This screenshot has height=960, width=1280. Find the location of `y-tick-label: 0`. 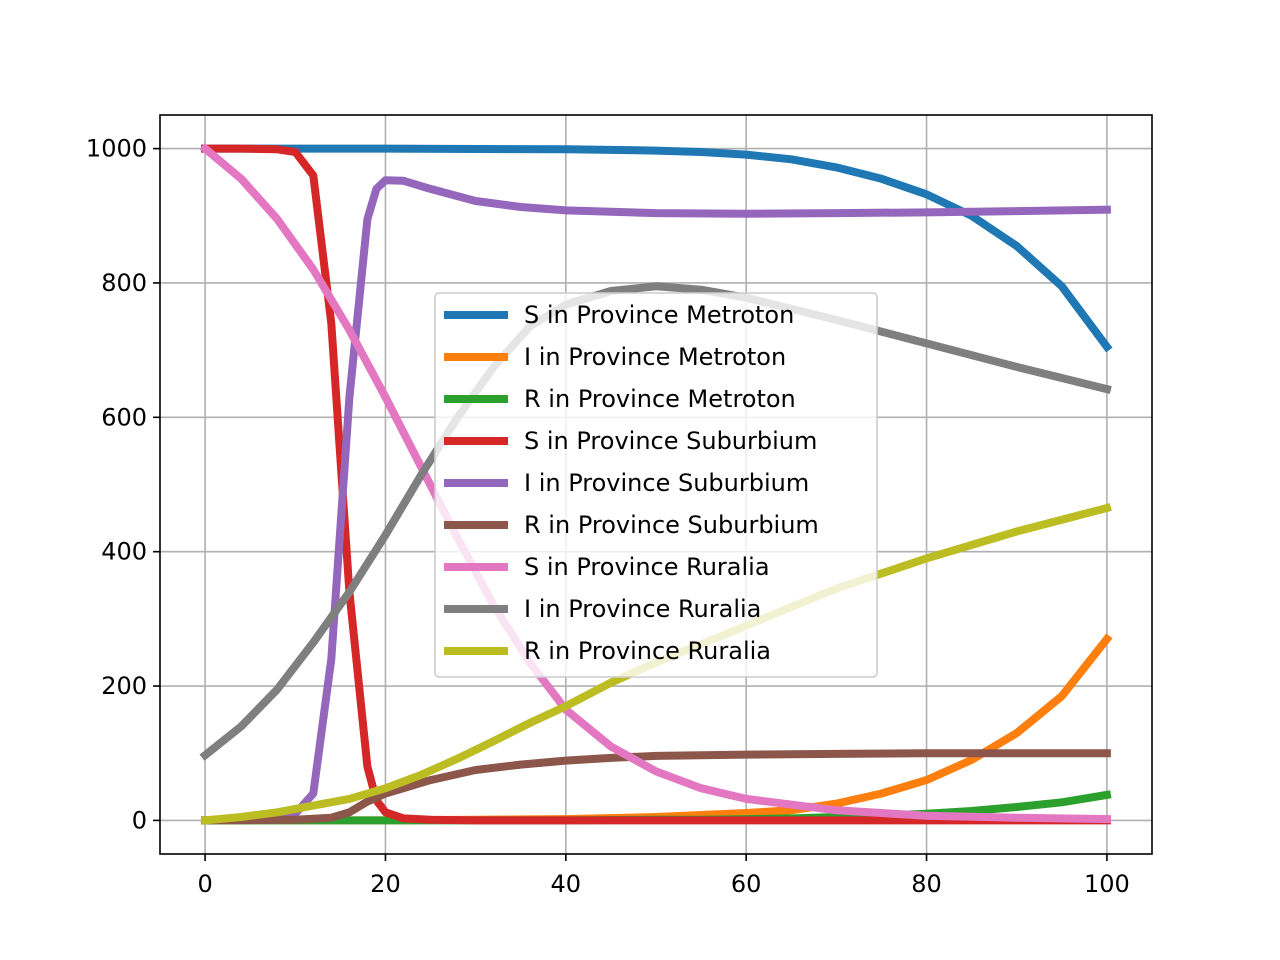

y-tick-label: 0 is located at coordinates (139, 820).